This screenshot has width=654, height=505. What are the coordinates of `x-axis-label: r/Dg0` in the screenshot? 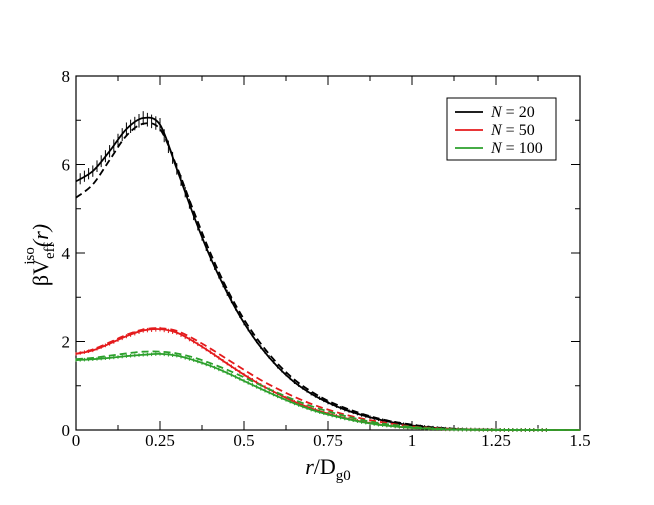 It's located at (328, 469).